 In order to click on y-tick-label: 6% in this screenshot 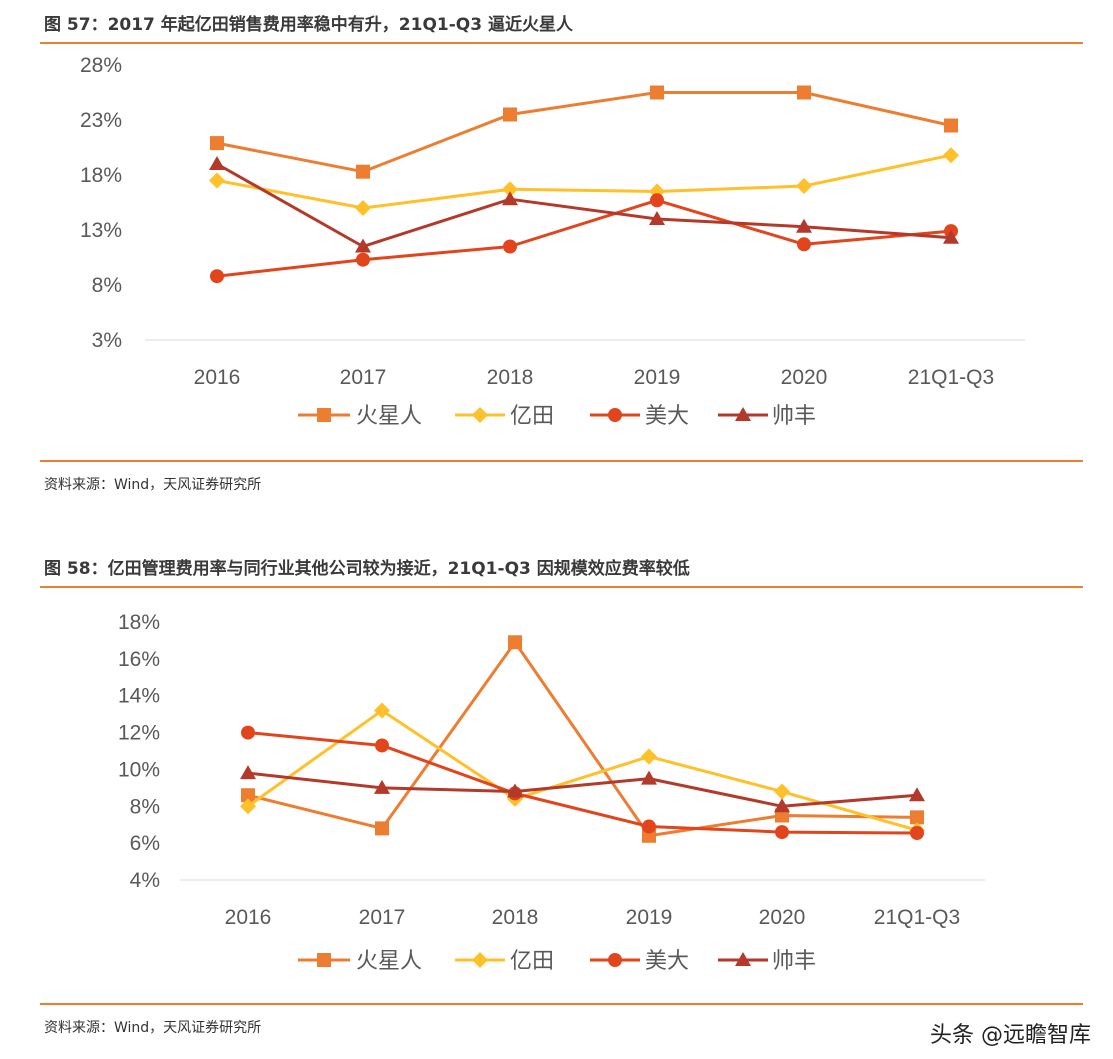, I will do `click(145, 843)`.